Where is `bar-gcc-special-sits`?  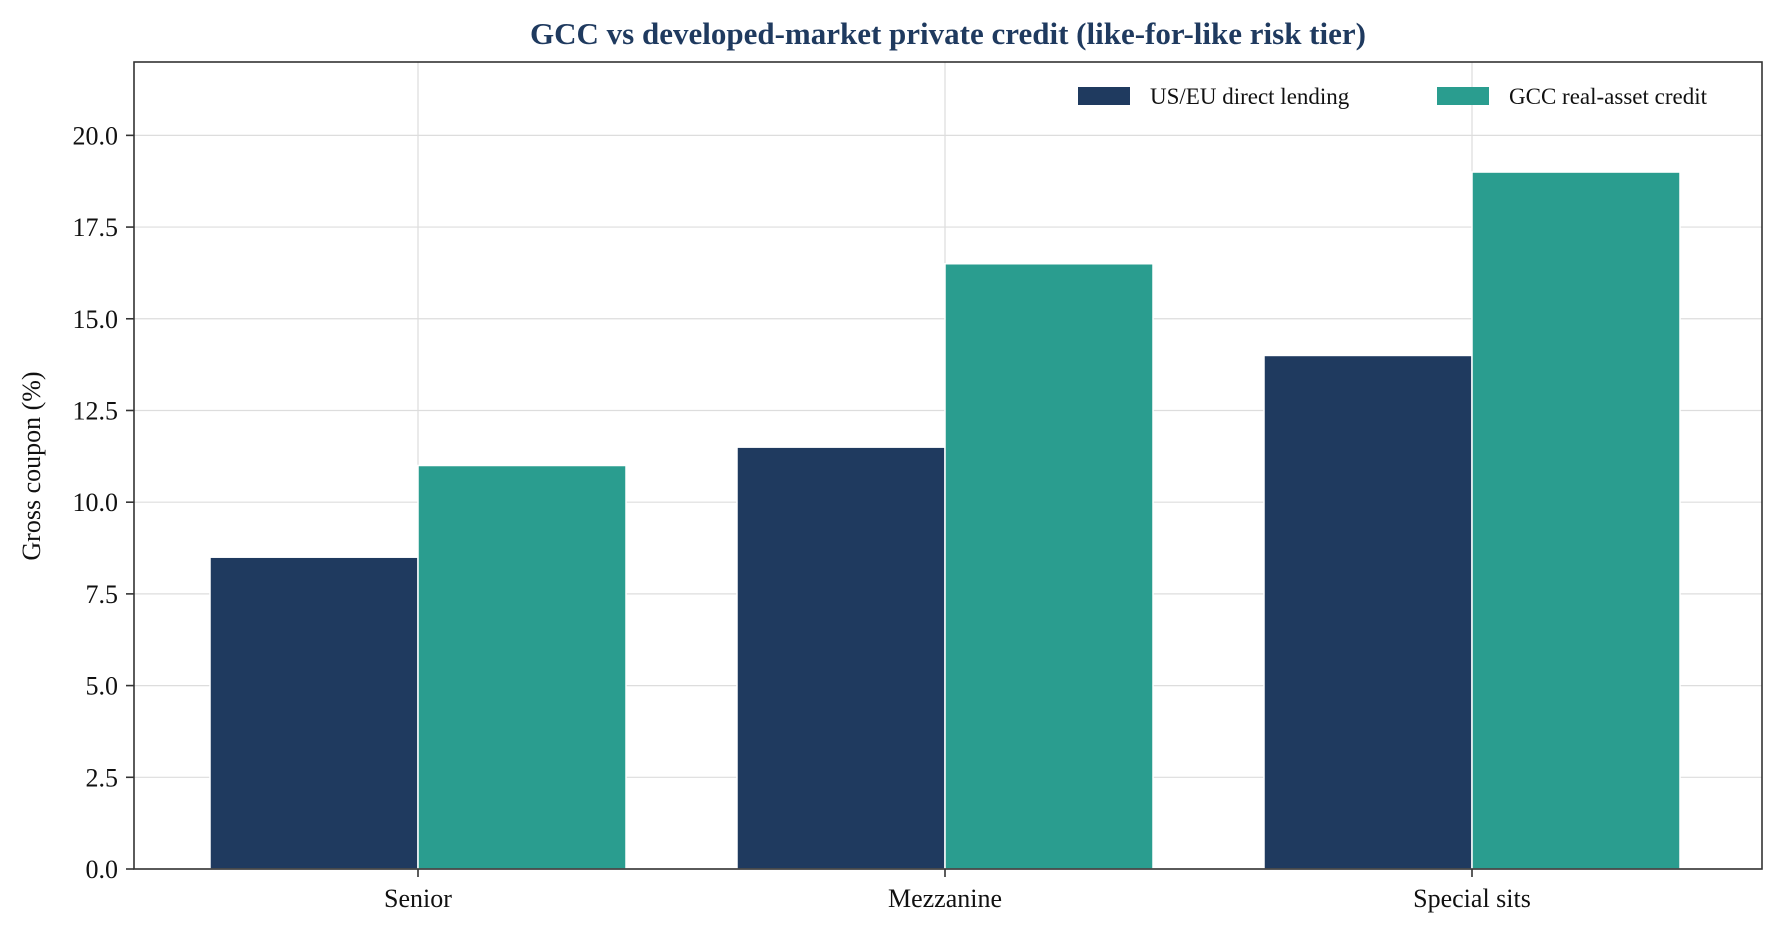
bar-gcc-special-sits is located at coordinates (1576, 520).